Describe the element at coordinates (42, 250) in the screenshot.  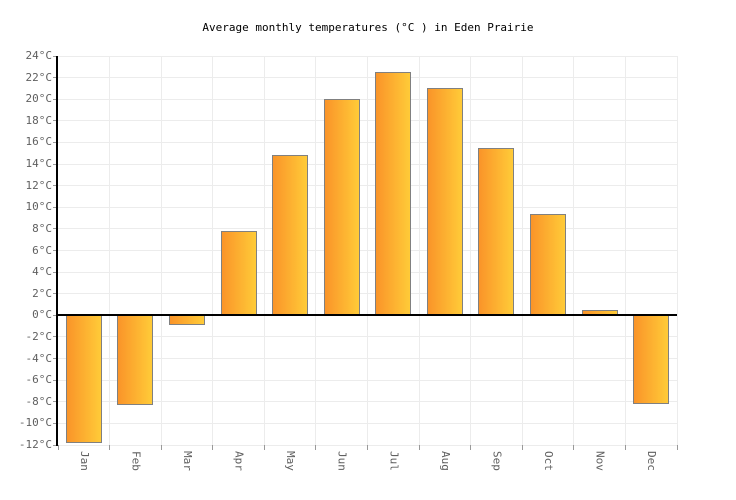
I see `y-tick-label: 6°C` at that location.